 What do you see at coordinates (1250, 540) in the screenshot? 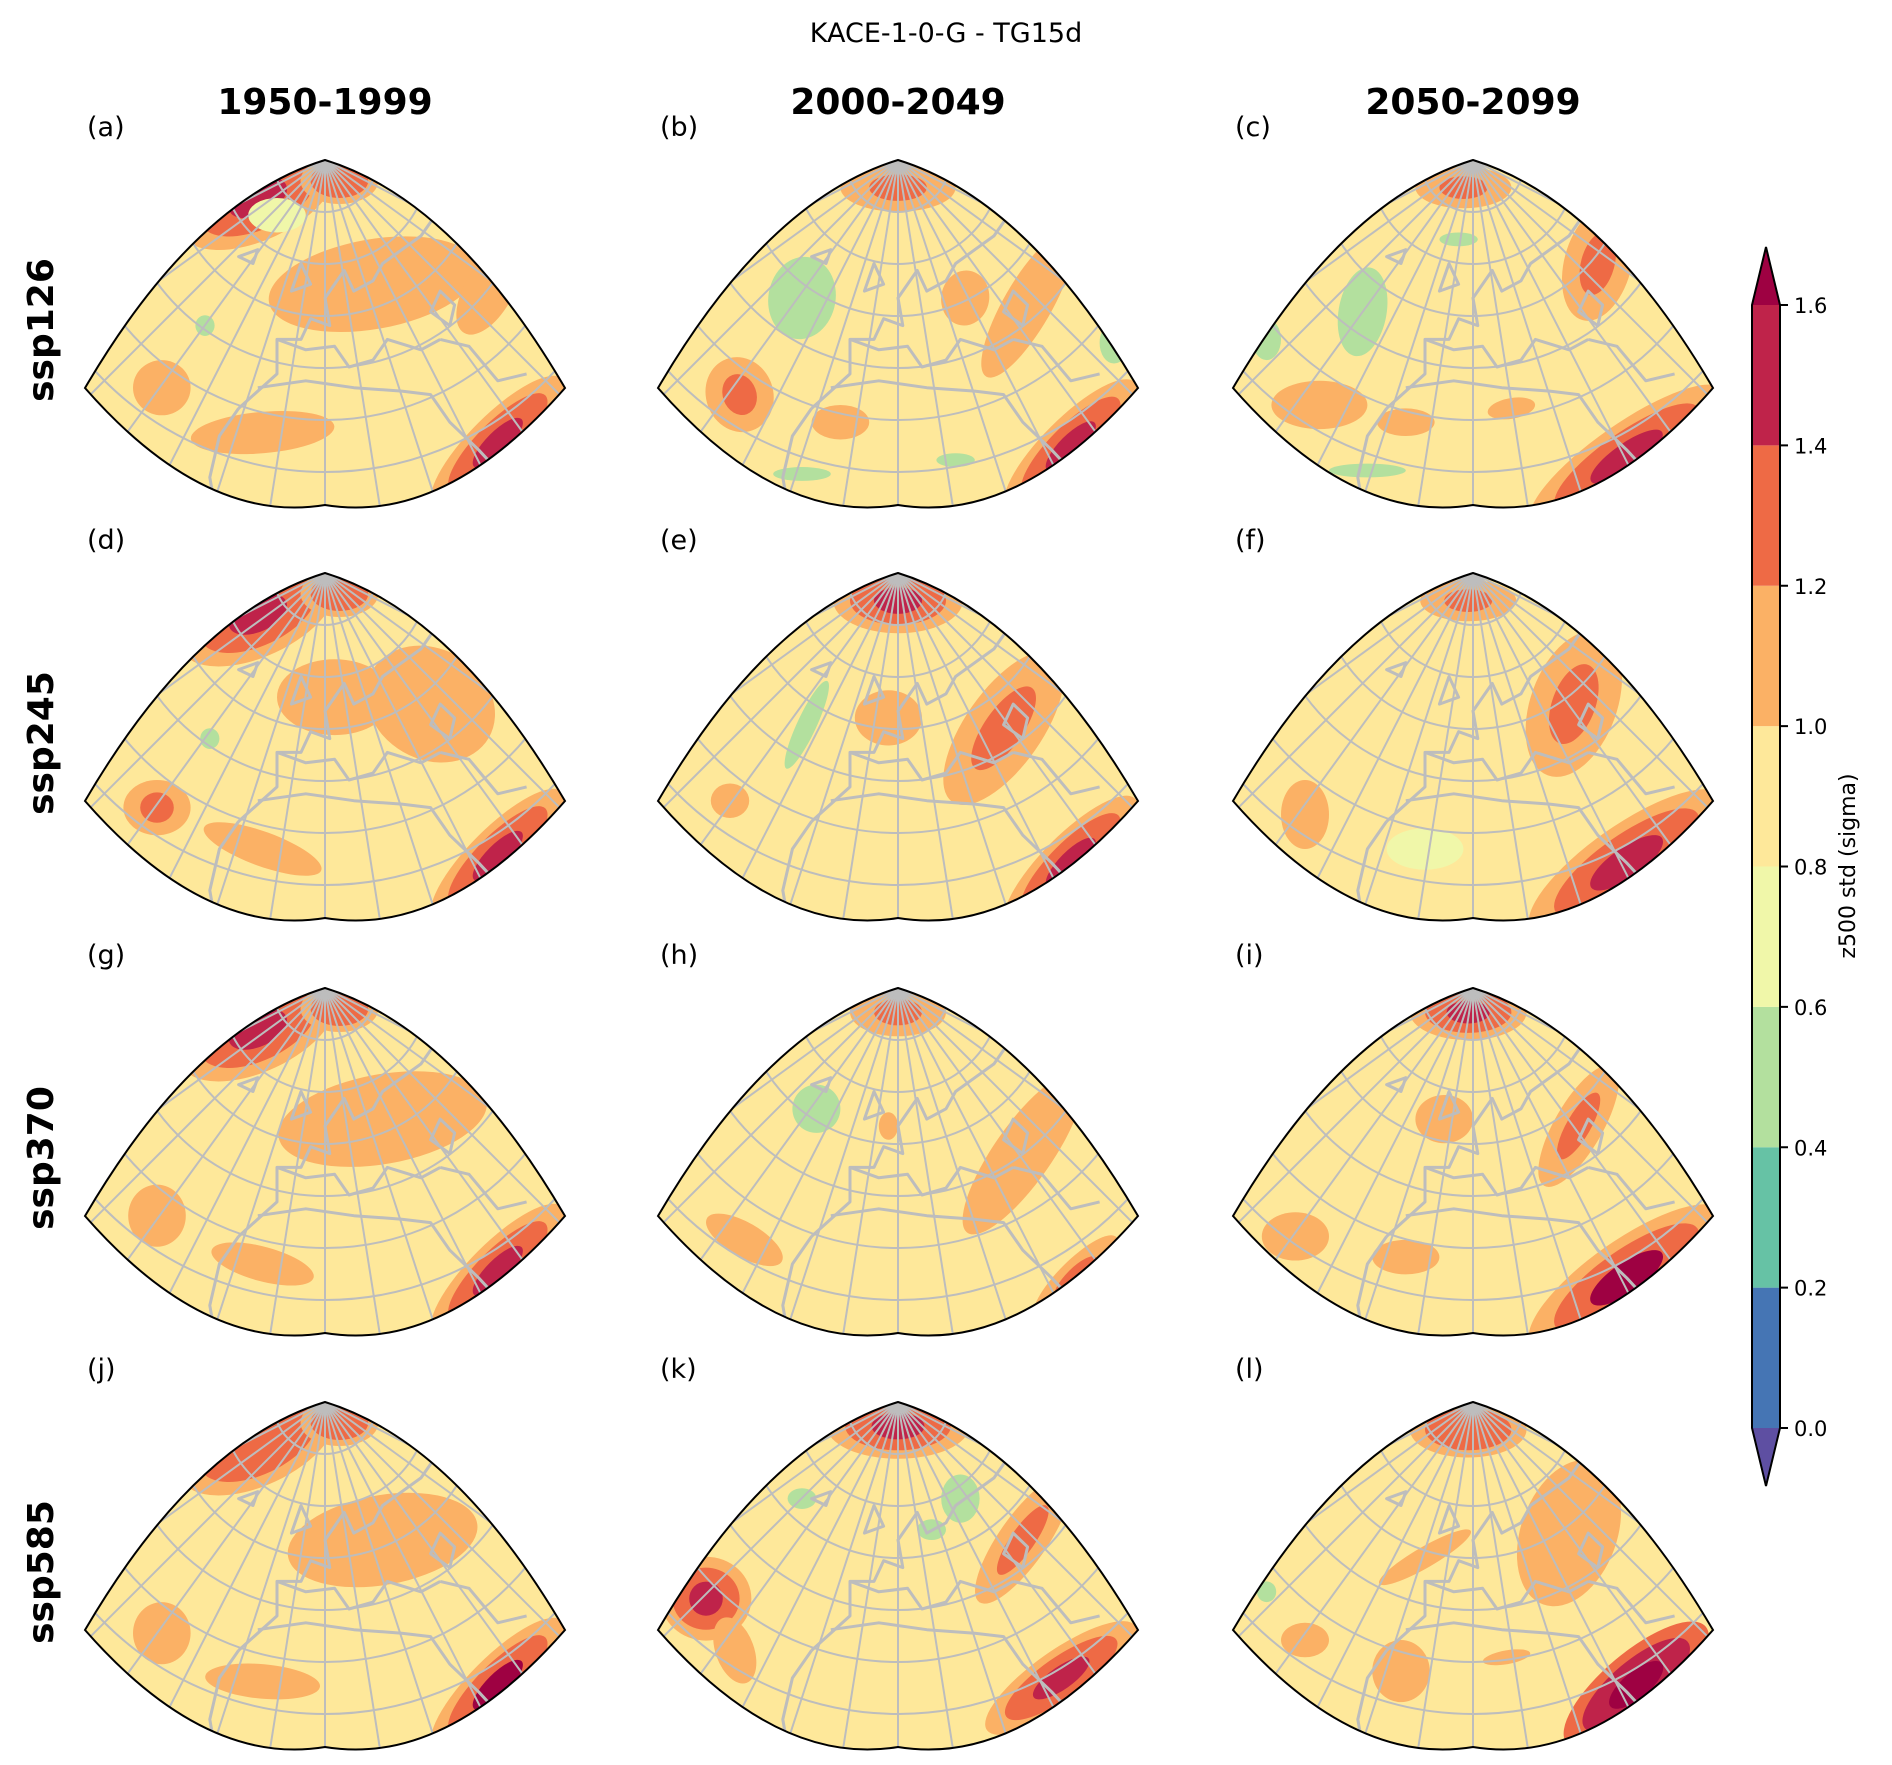
I see `panel-label: (f)` at bounding box center [1250, 540].